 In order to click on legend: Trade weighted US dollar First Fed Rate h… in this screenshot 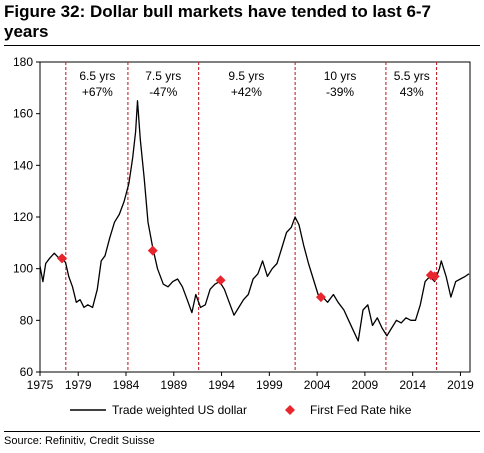, I will do `click(241, 410)`.